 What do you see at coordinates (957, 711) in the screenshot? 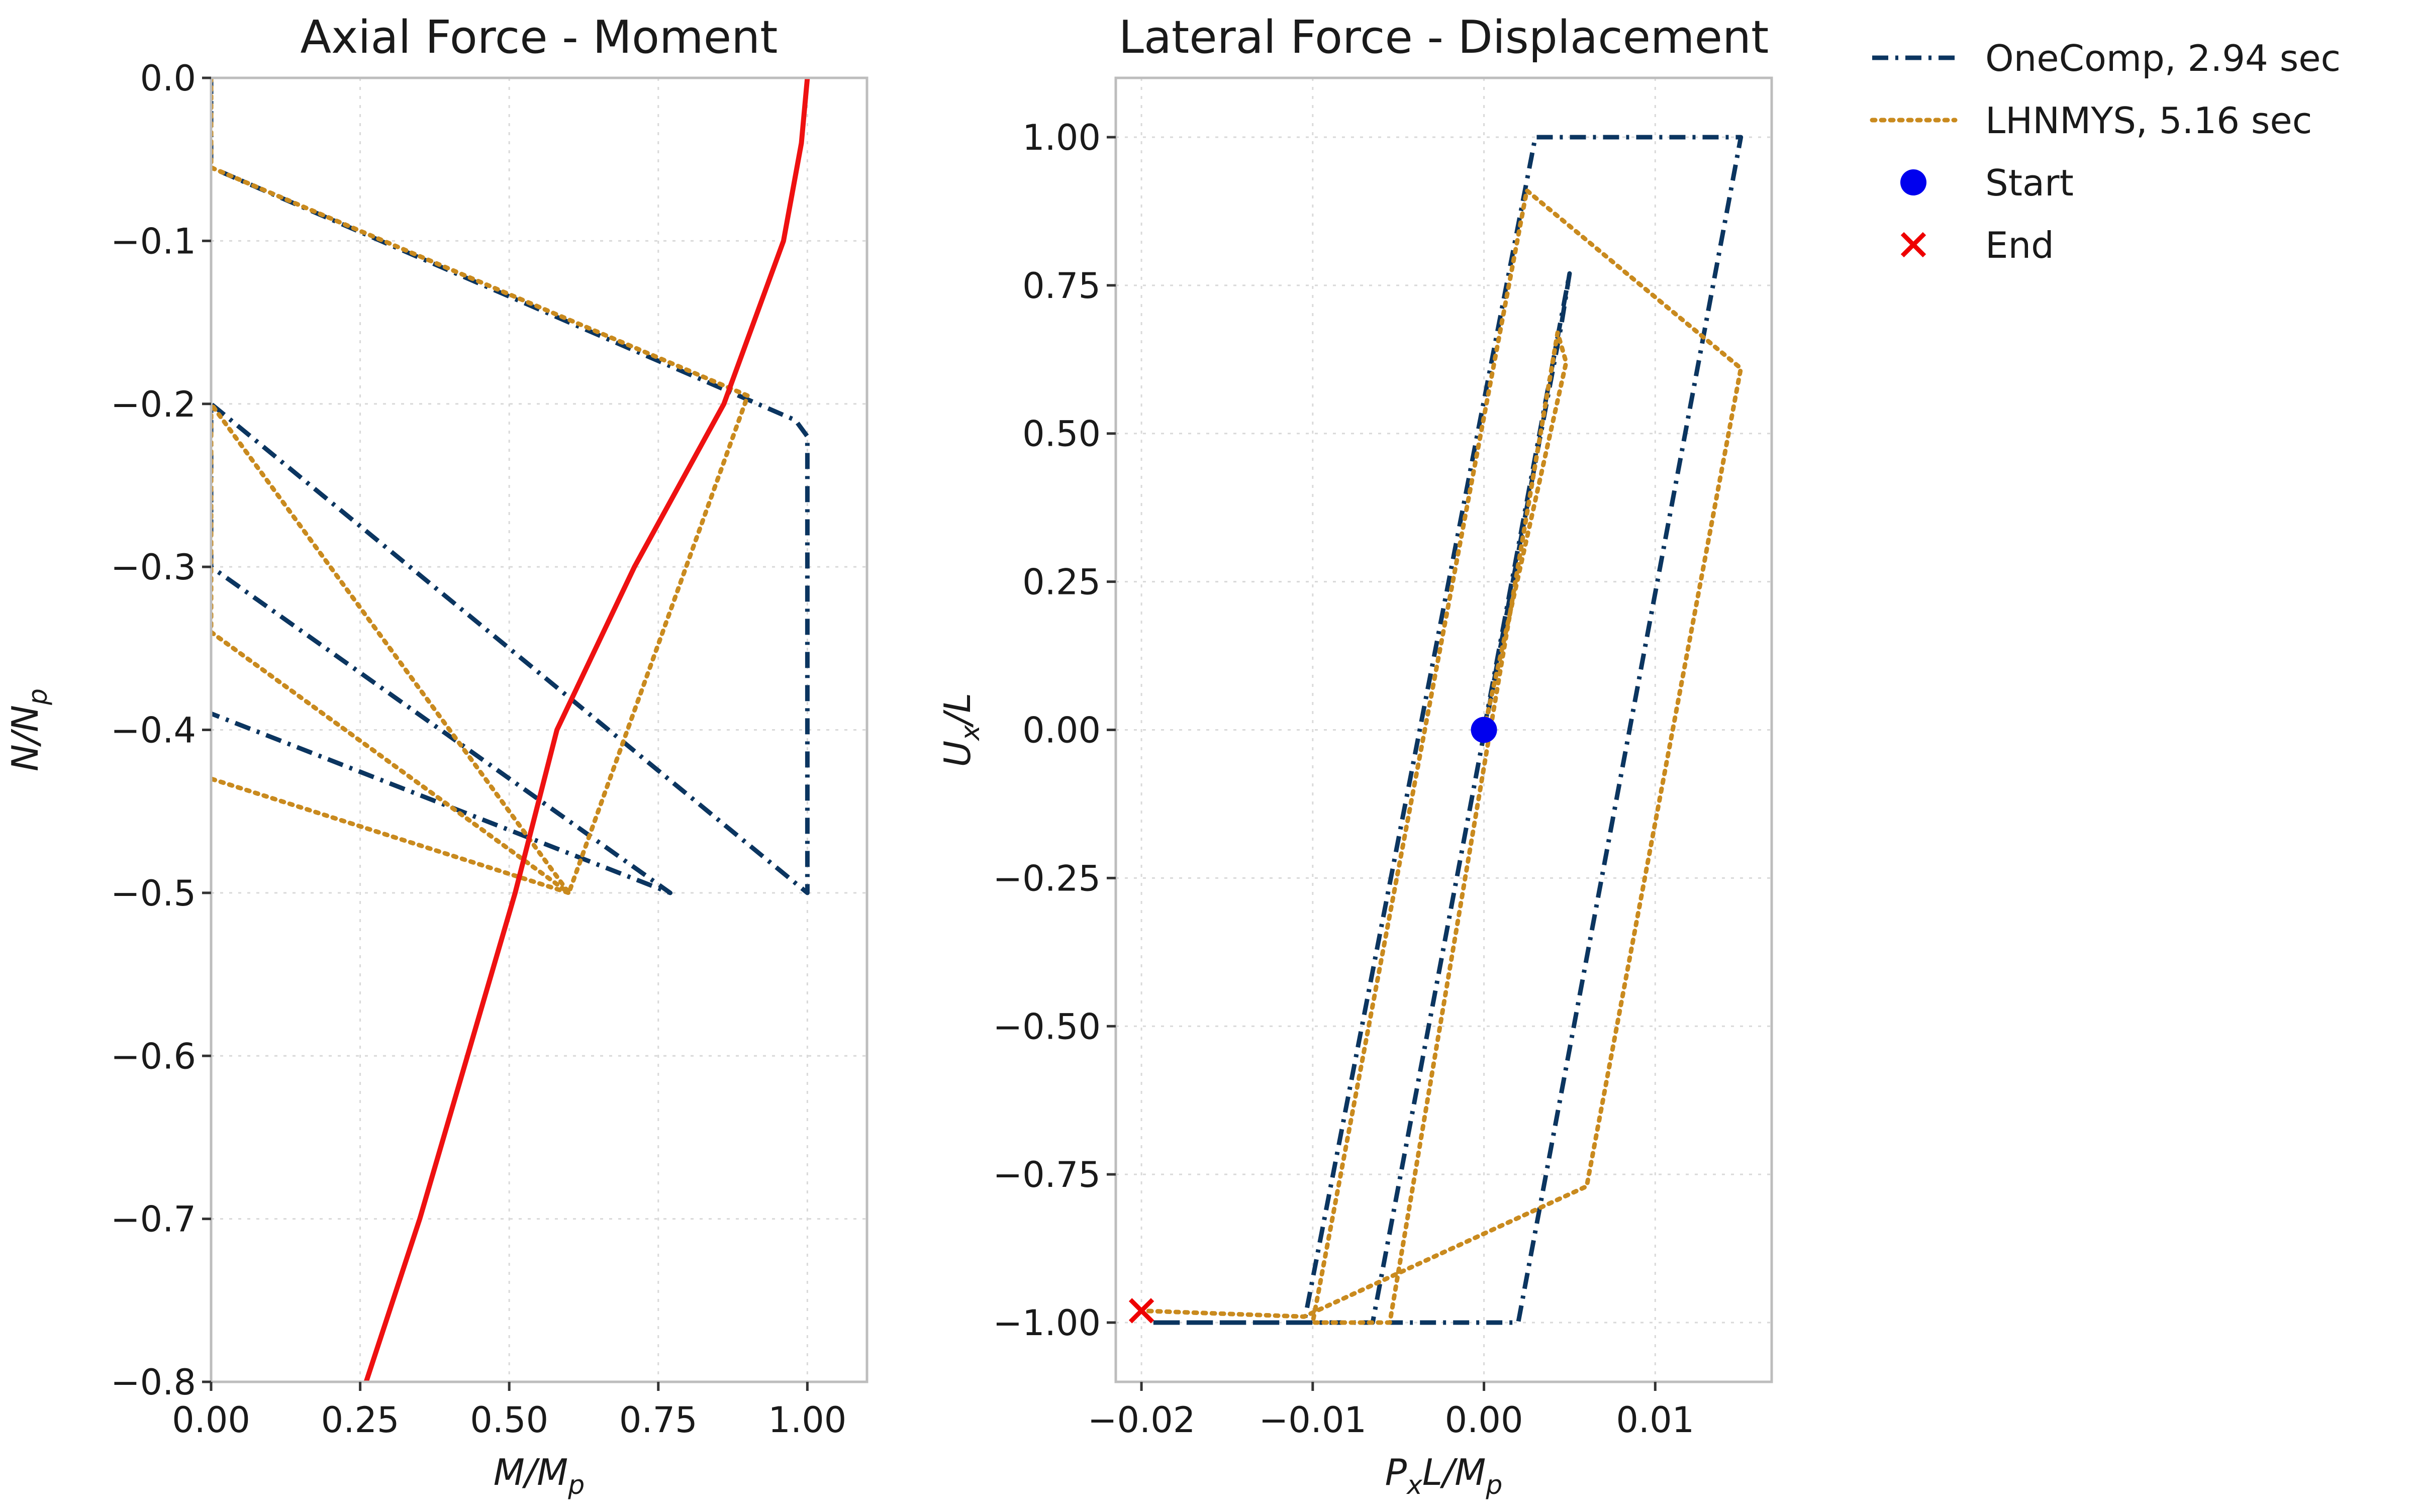
I see `y-axis-label-rest: /L` at bounding box center [957, 711].